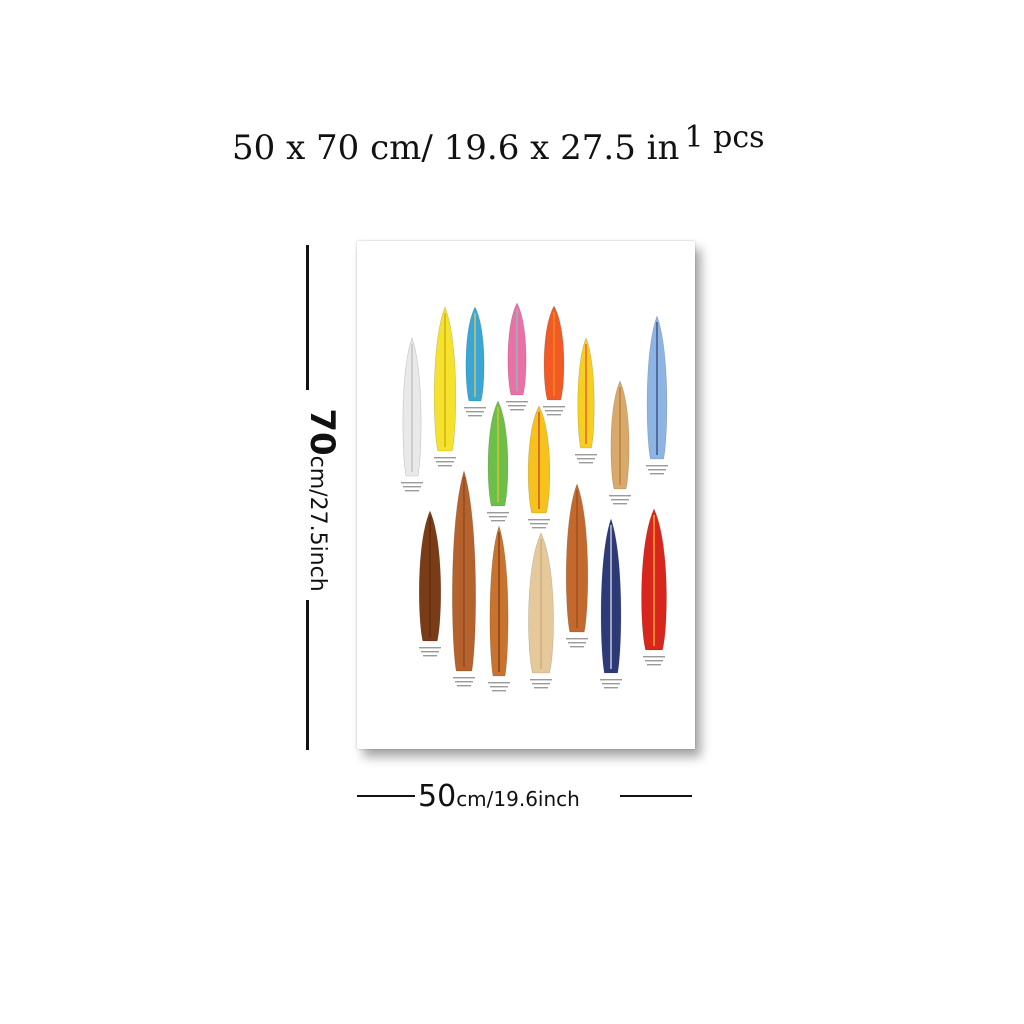  I want to click on height-unit: cm/27.5inch, so click(317, 523).